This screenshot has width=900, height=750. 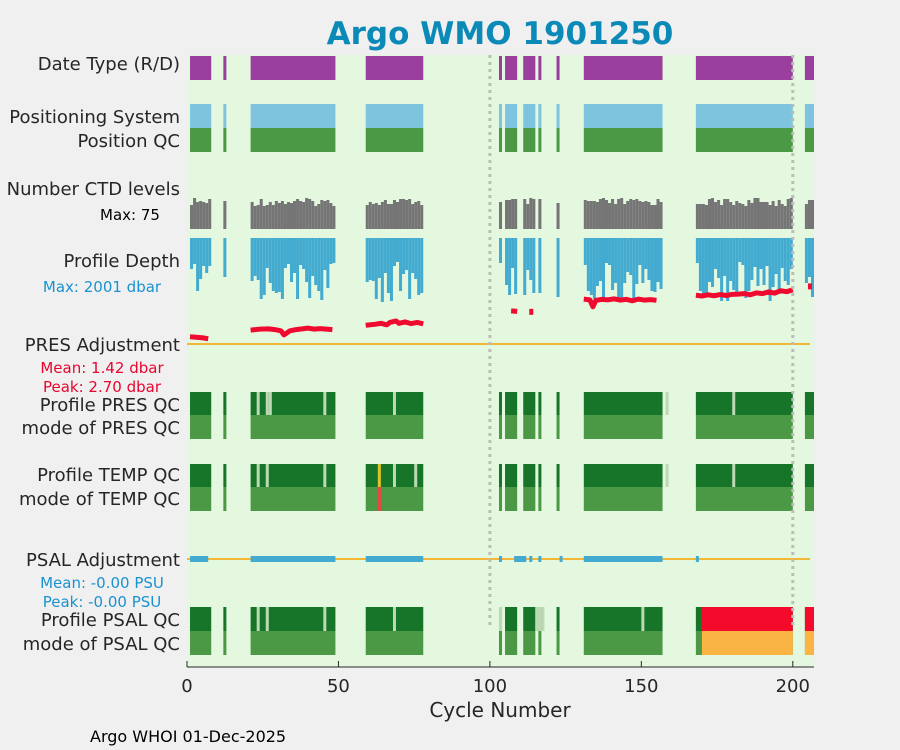 What do you see at coordinates (110, 620) in the screenshot?
I see `row-label-psal_qc: Profile PSAL QC` at bounding box center [110, 620].